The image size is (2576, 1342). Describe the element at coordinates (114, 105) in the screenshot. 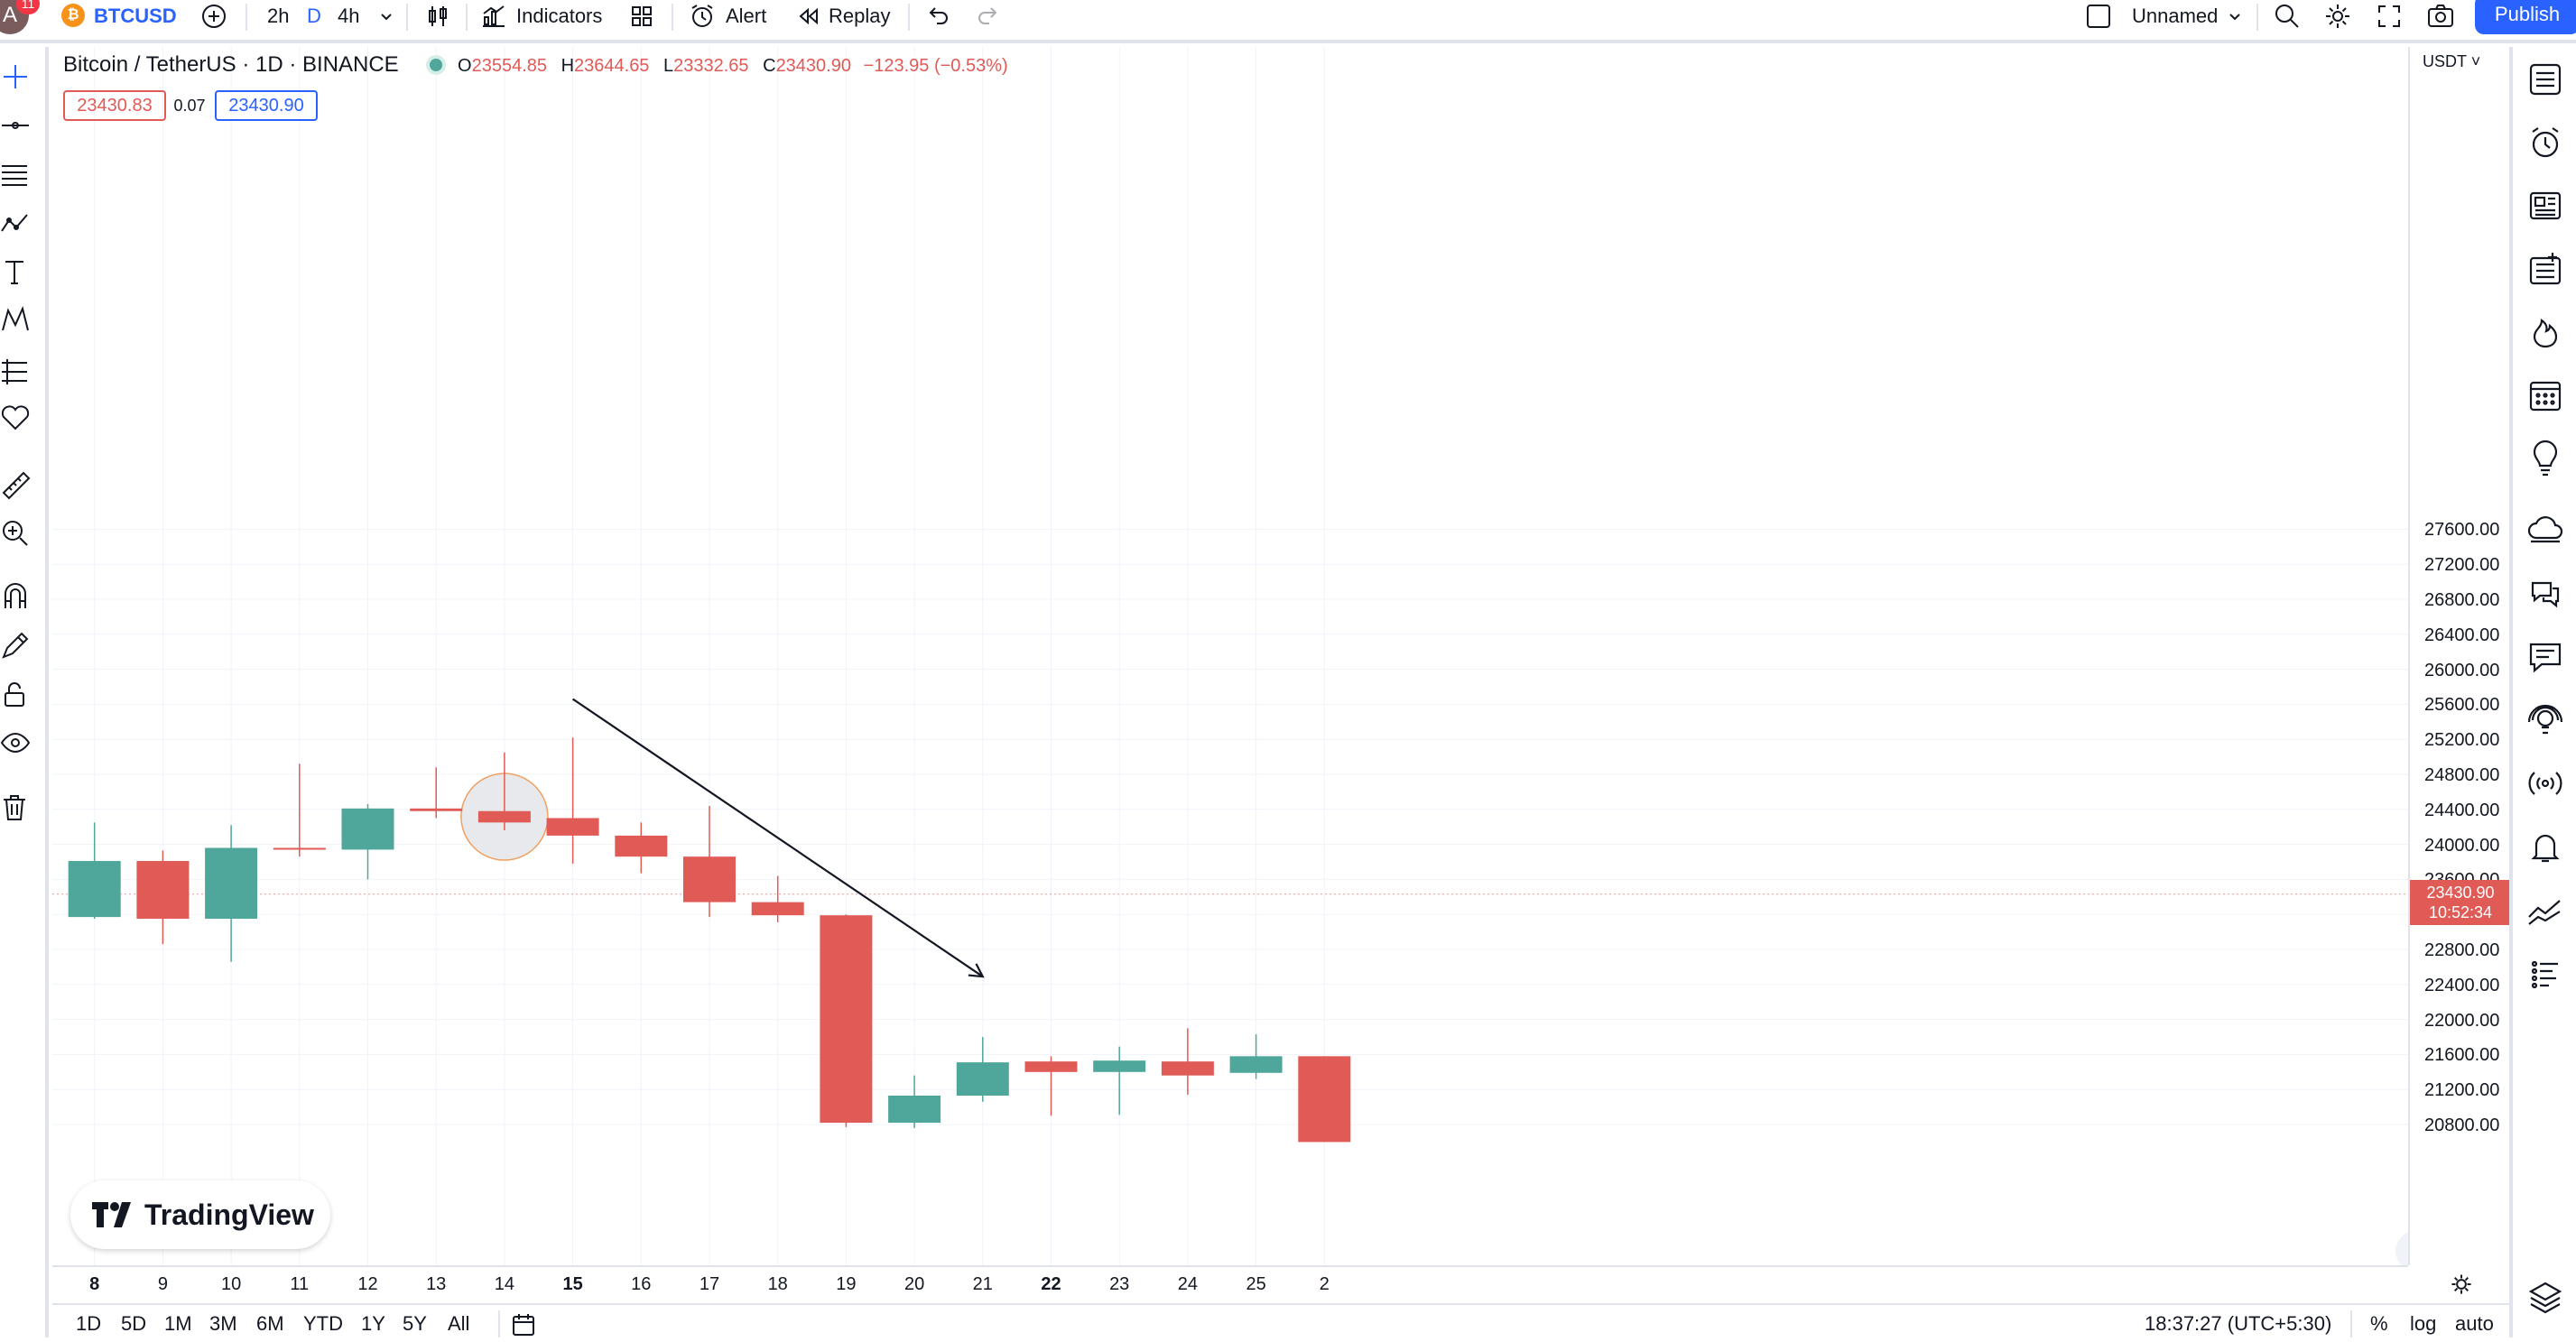

I see `sell-price-button: 23430.83` at that location.